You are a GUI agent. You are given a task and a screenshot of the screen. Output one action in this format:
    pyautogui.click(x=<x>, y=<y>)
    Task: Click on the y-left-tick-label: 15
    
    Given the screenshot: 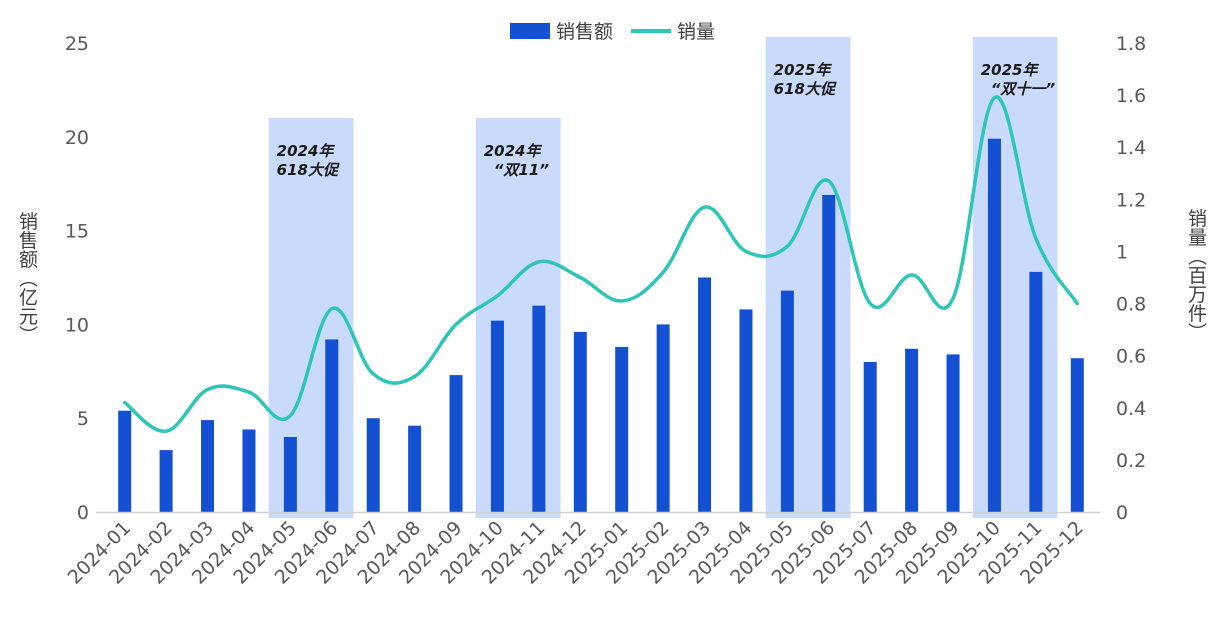 What is the action you would take?
    pyautogui.click(x=77, y=232)
    